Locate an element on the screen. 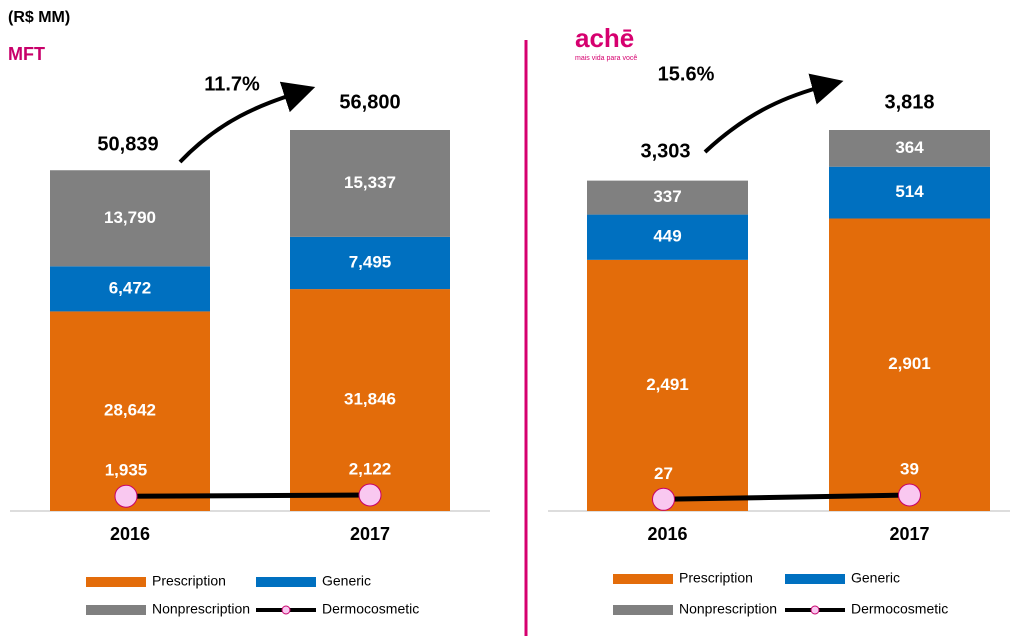 The height and width of the screenshot is (639, 1018). logo-tagline: mais vida para você is located at coordinates (606, 58).